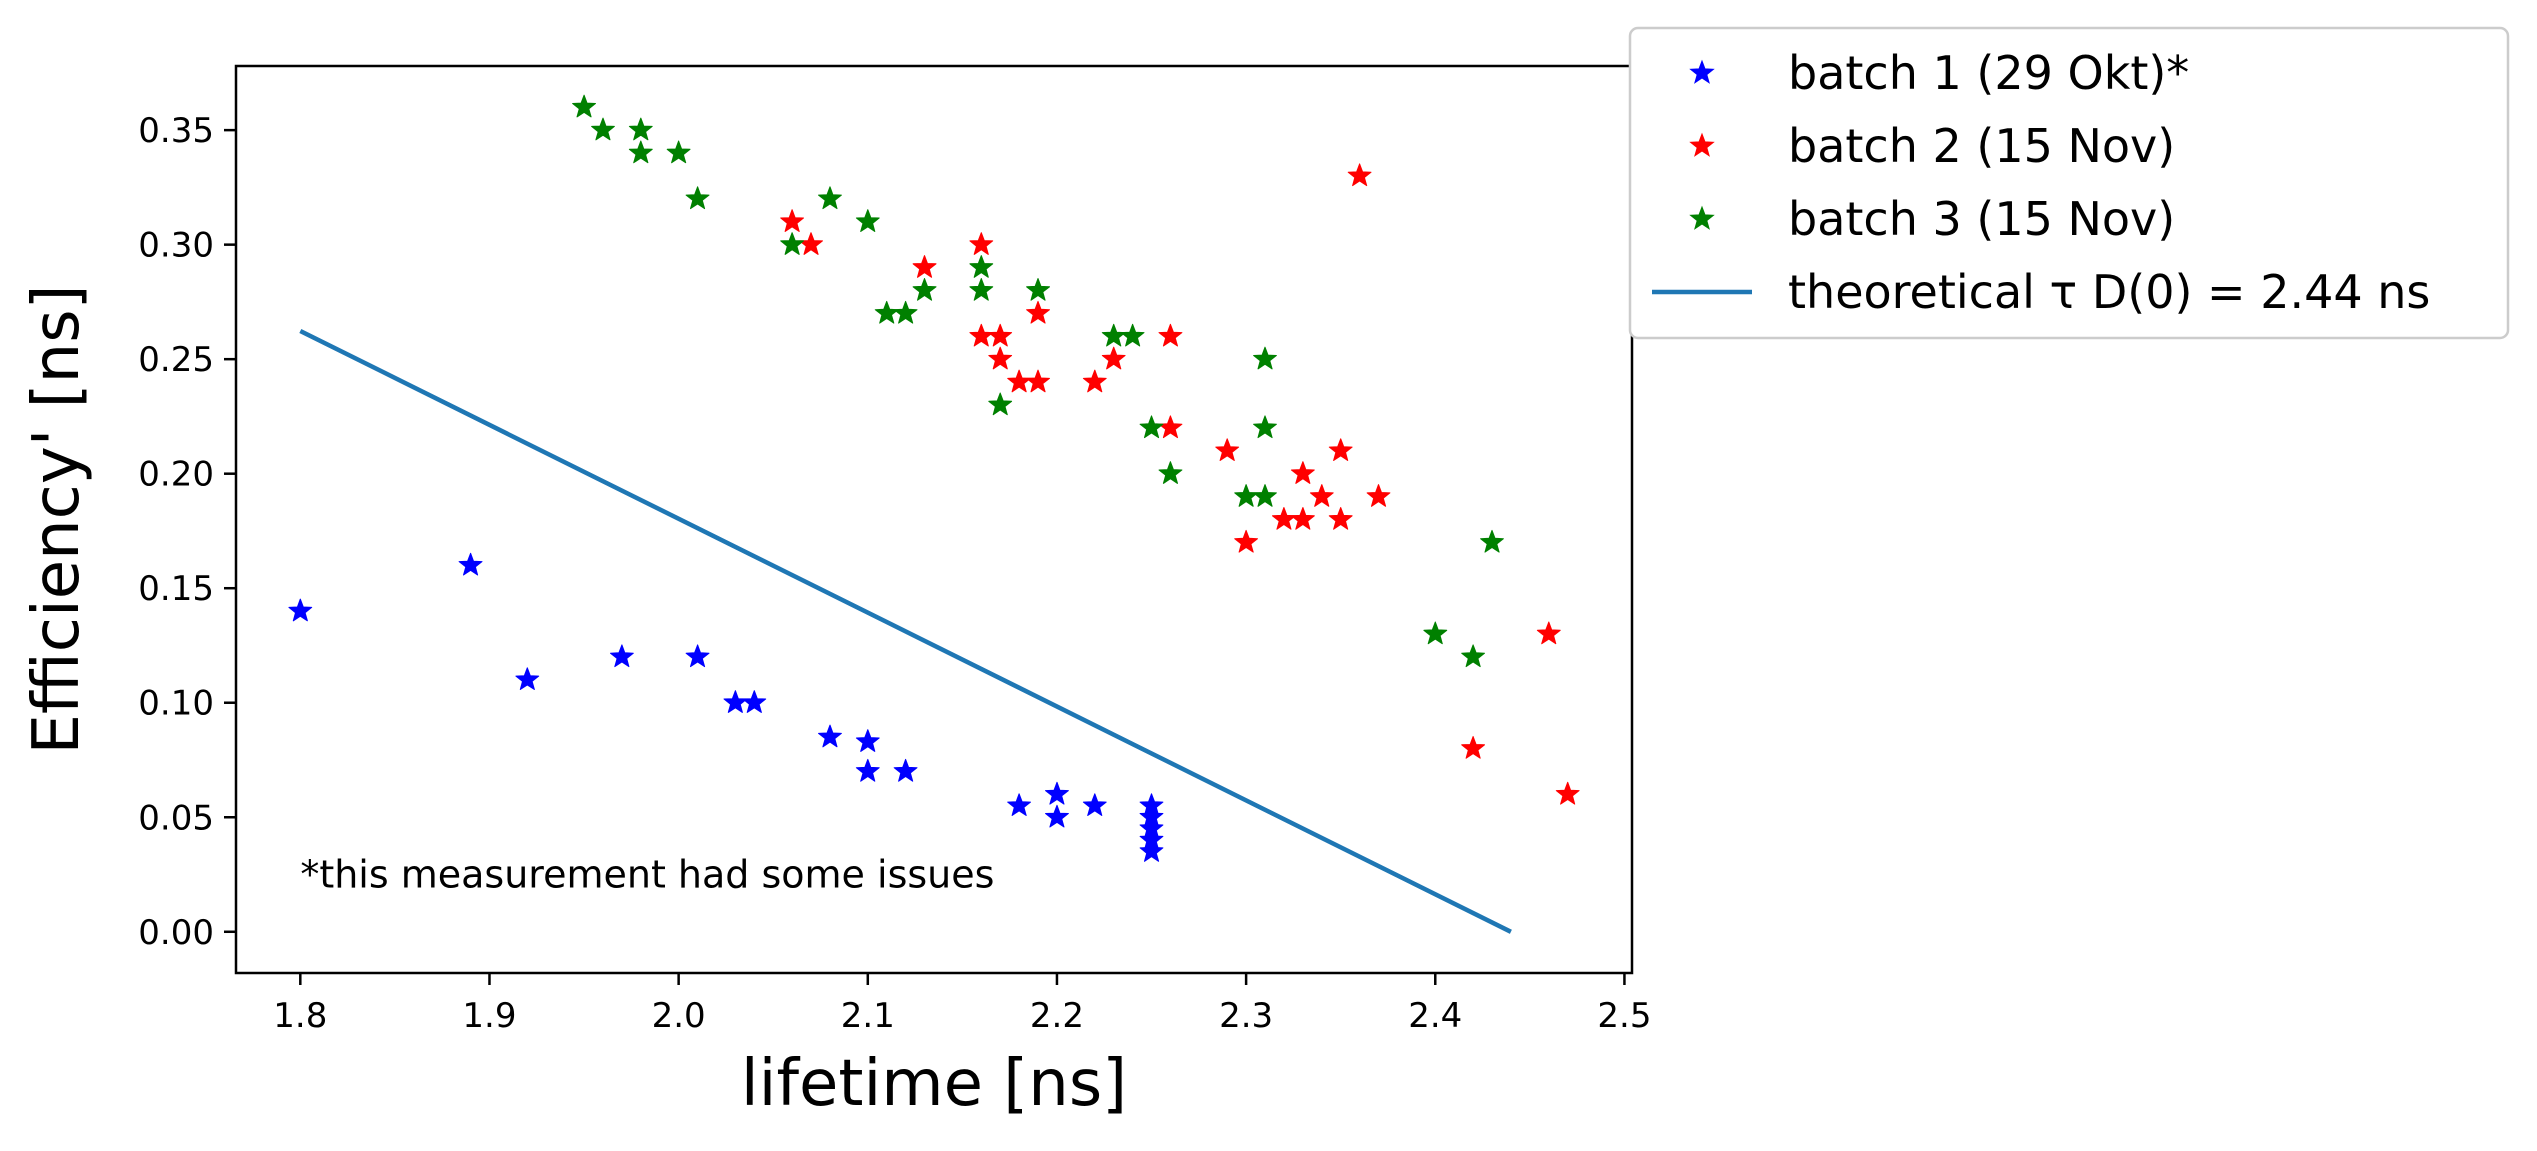 The image size is (2537, 1151). I want to click on x-axis: 1.8 1.9 2.0 2.1 2.2 2.3 2.4 2.5, so click(962, 1004).